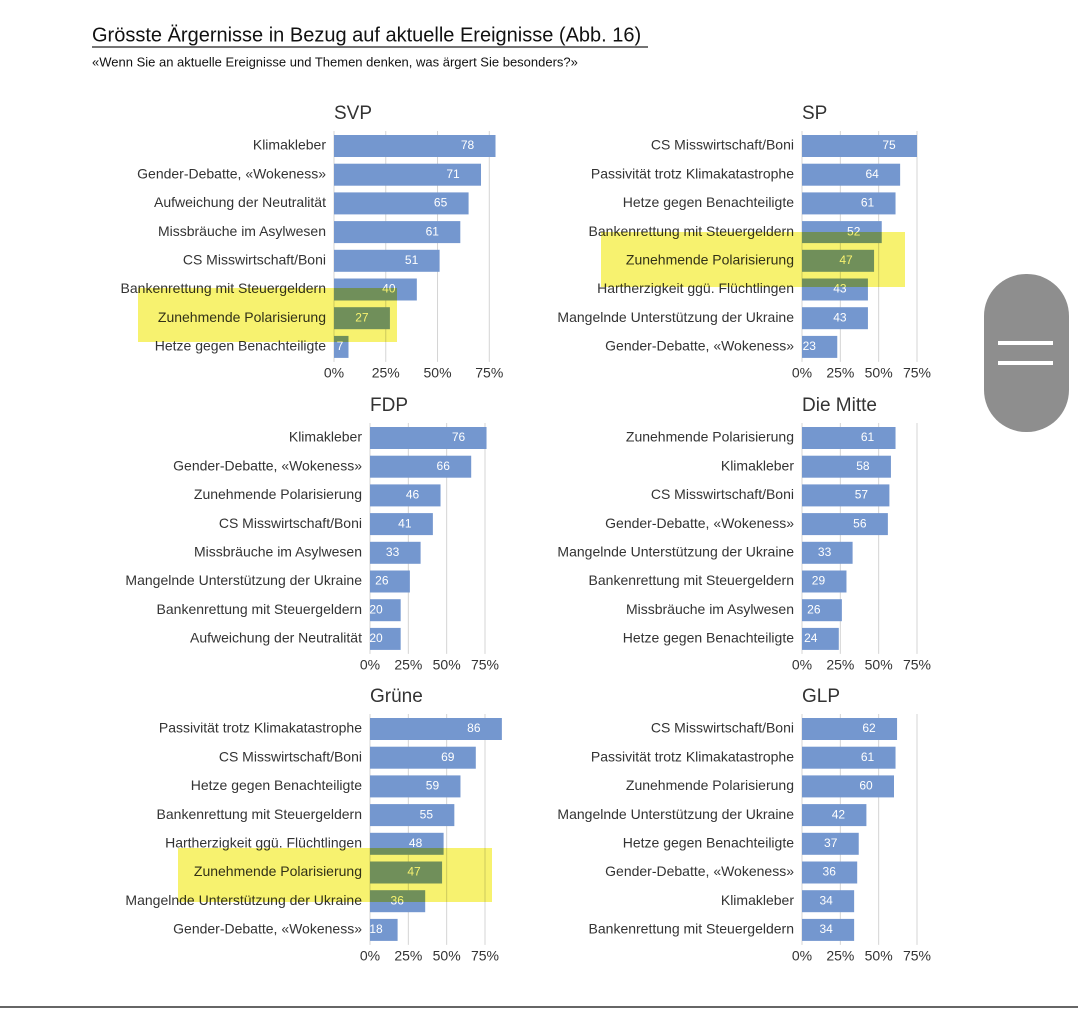  What do you see at coordinates (427, 814) in the screenshot?
I see `value-label: 55` at bounding box center [427, 814].